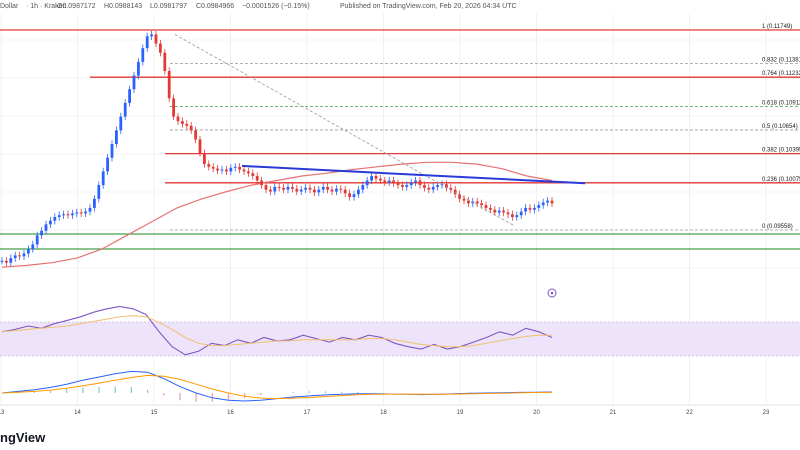 This screenshot has width=800, height=450. Describe the element at coordinates (781, 74) in the screenshot. I see `fib-label: 0.764 (0.11232)` at that location.